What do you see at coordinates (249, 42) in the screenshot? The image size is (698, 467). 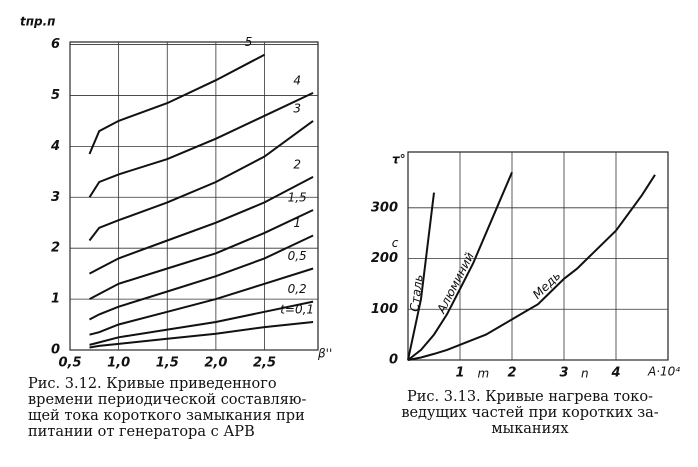 I see `curve-label: 5` at bounding box center [249, 42].